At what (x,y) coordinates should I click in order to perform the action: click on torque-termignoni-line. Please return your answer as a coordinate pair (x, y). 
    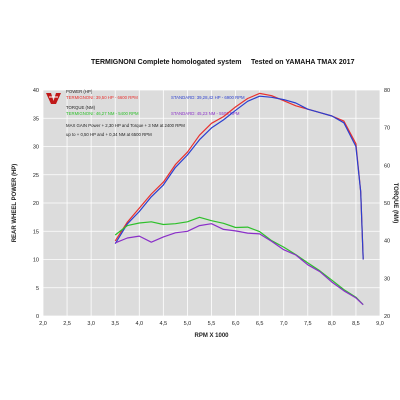
    Looking at the image, I should click on (239, 261).